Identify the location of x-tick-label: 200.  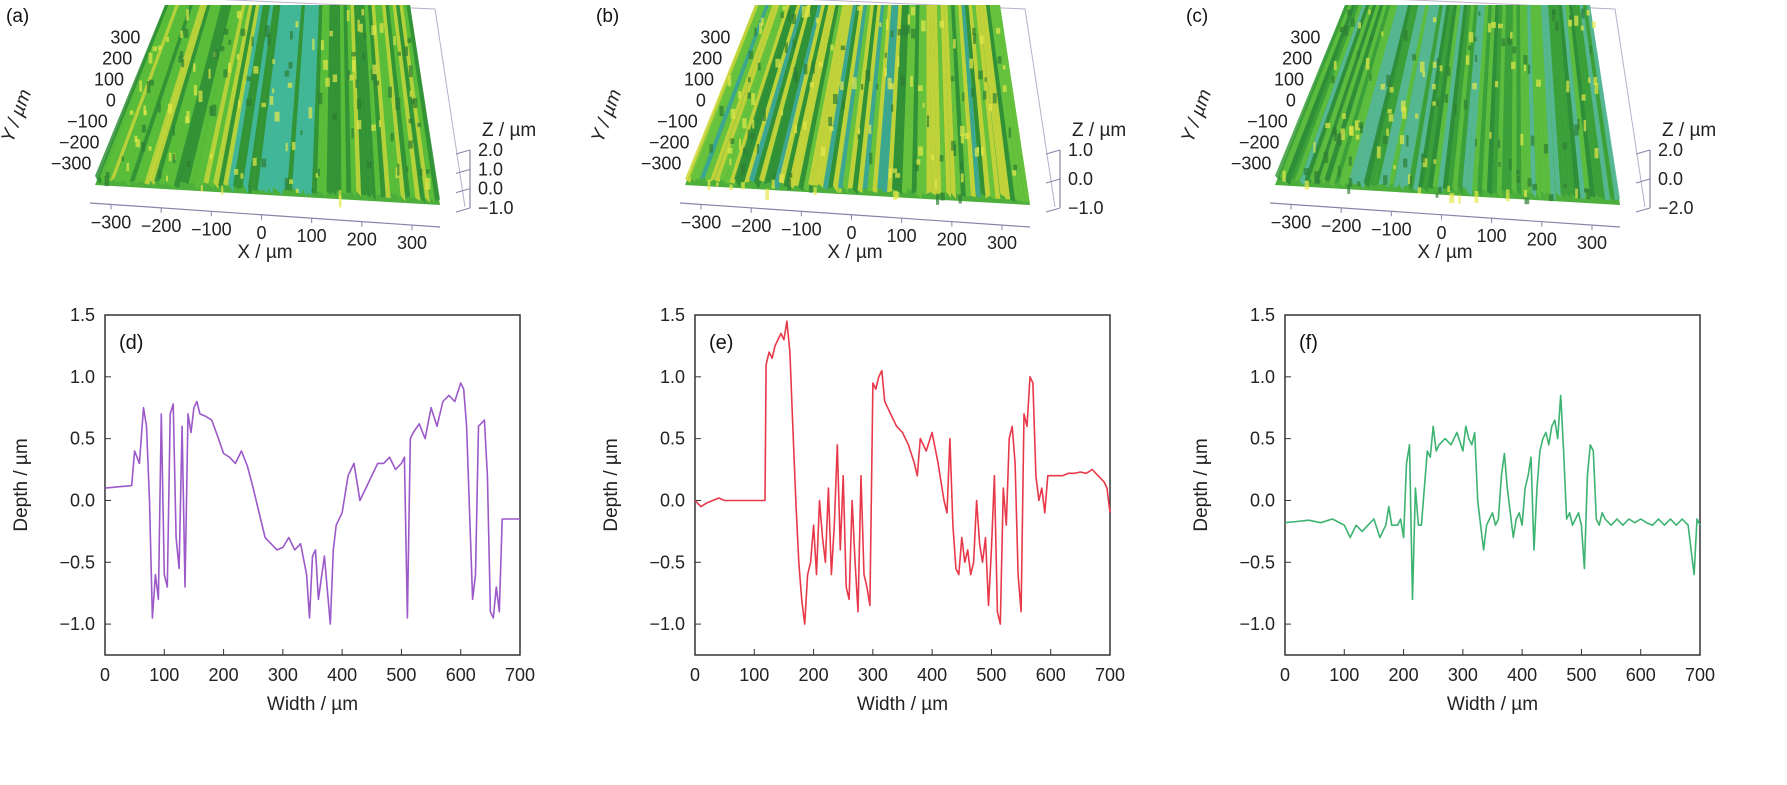
(362, 240).